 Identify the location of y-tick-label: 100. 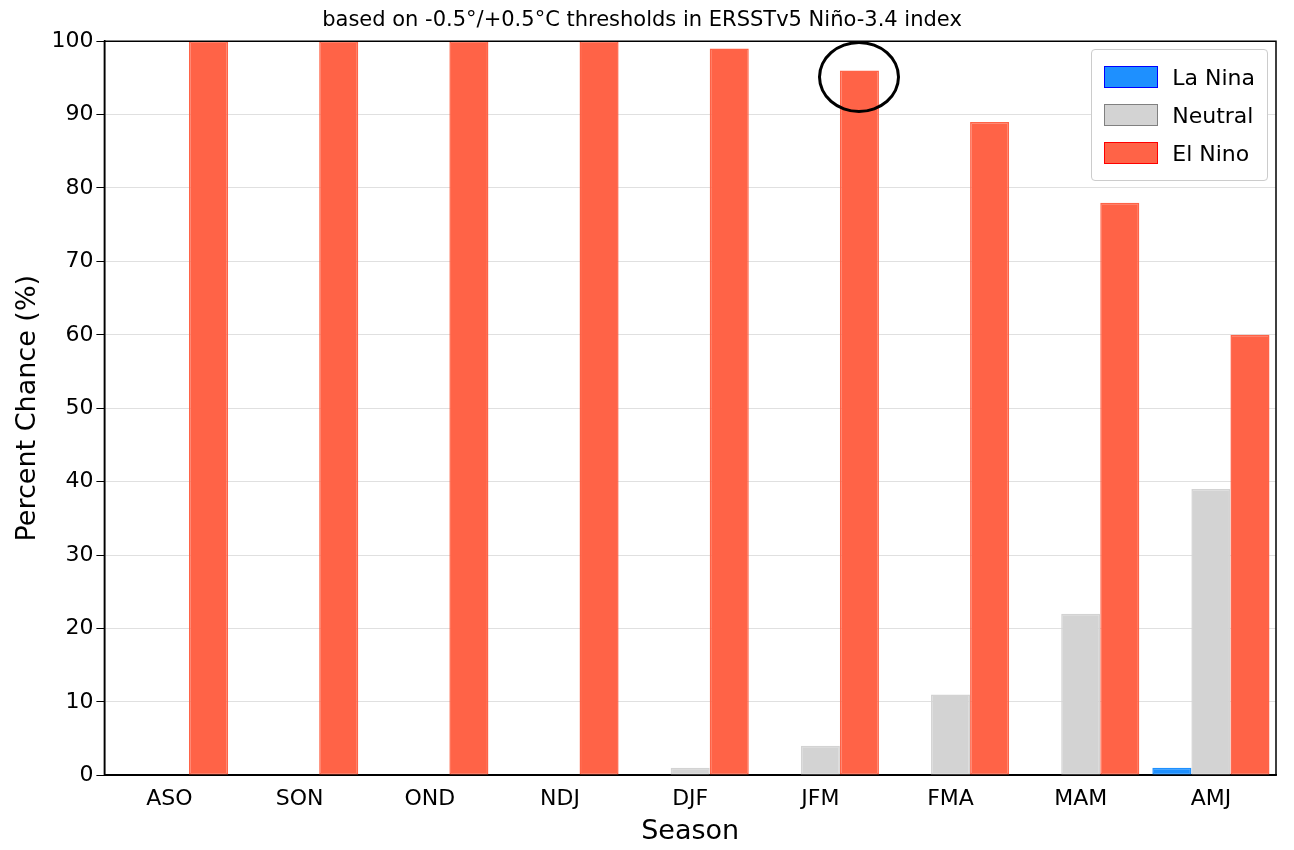
(72, 39).